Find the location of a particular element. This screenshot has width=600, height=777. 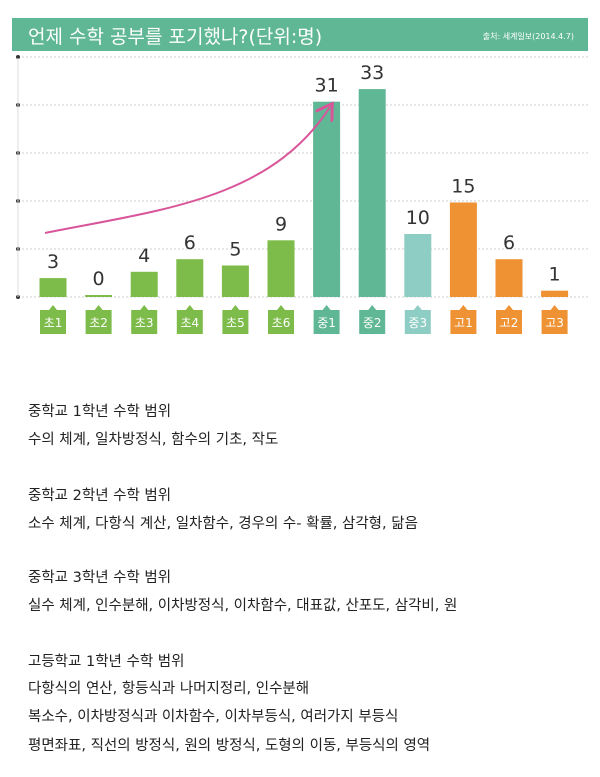

section-line: 소수 체계, 다항식 계산, 일차함수, 경우의 수- 확률, 삼각형, 닮음 is located at coordinates (223, 524).